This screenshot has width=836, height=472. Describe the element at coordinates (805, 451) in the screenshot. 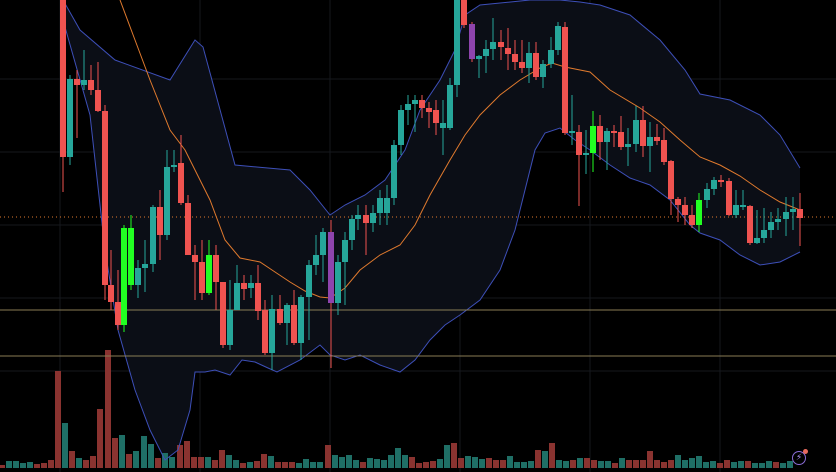

I see `notification-dot` at that location.